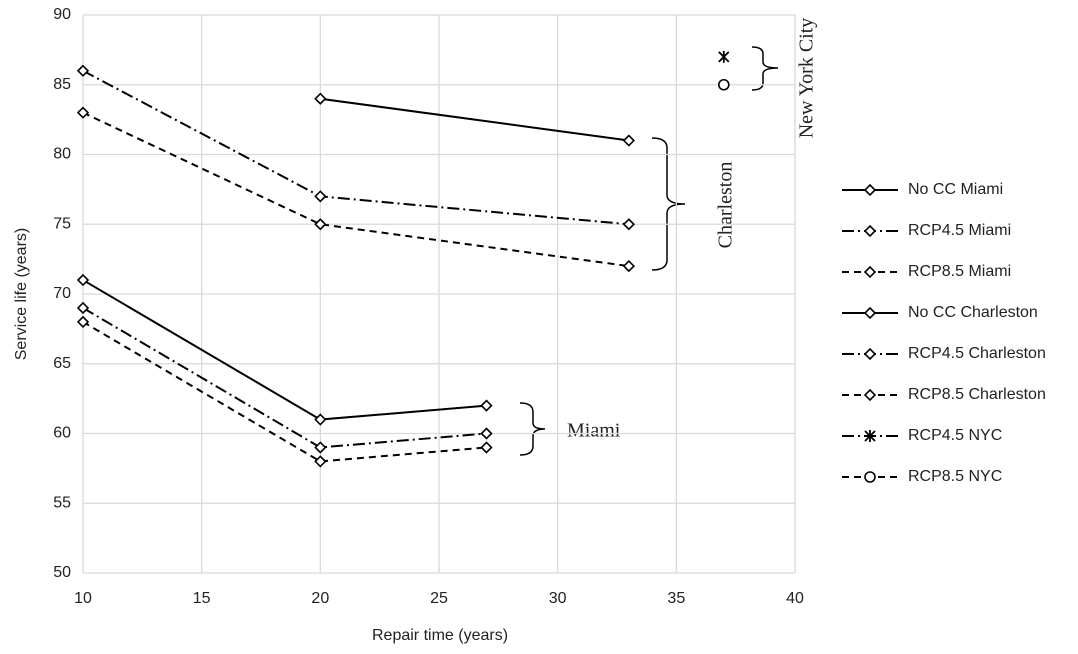  Describe the element at coordinates (676, 598) in the screenshot. I see `x-tick-label: 35` at that location.